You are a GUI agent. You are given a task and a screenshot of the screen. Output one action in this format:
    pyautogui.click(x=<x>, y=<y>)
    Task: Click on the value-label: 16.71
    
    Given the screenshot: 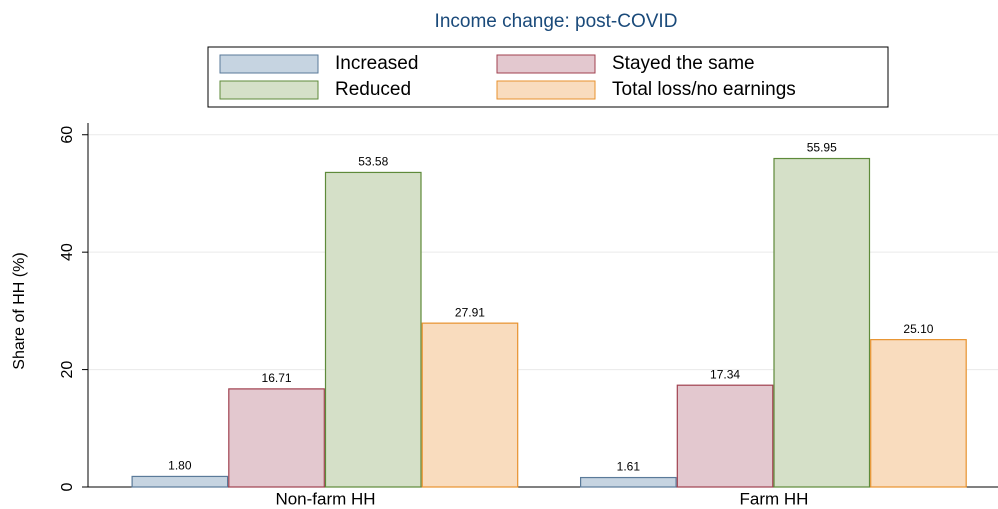 What is the action you would take?
    pyautogui.click(x=277, y=378)
    